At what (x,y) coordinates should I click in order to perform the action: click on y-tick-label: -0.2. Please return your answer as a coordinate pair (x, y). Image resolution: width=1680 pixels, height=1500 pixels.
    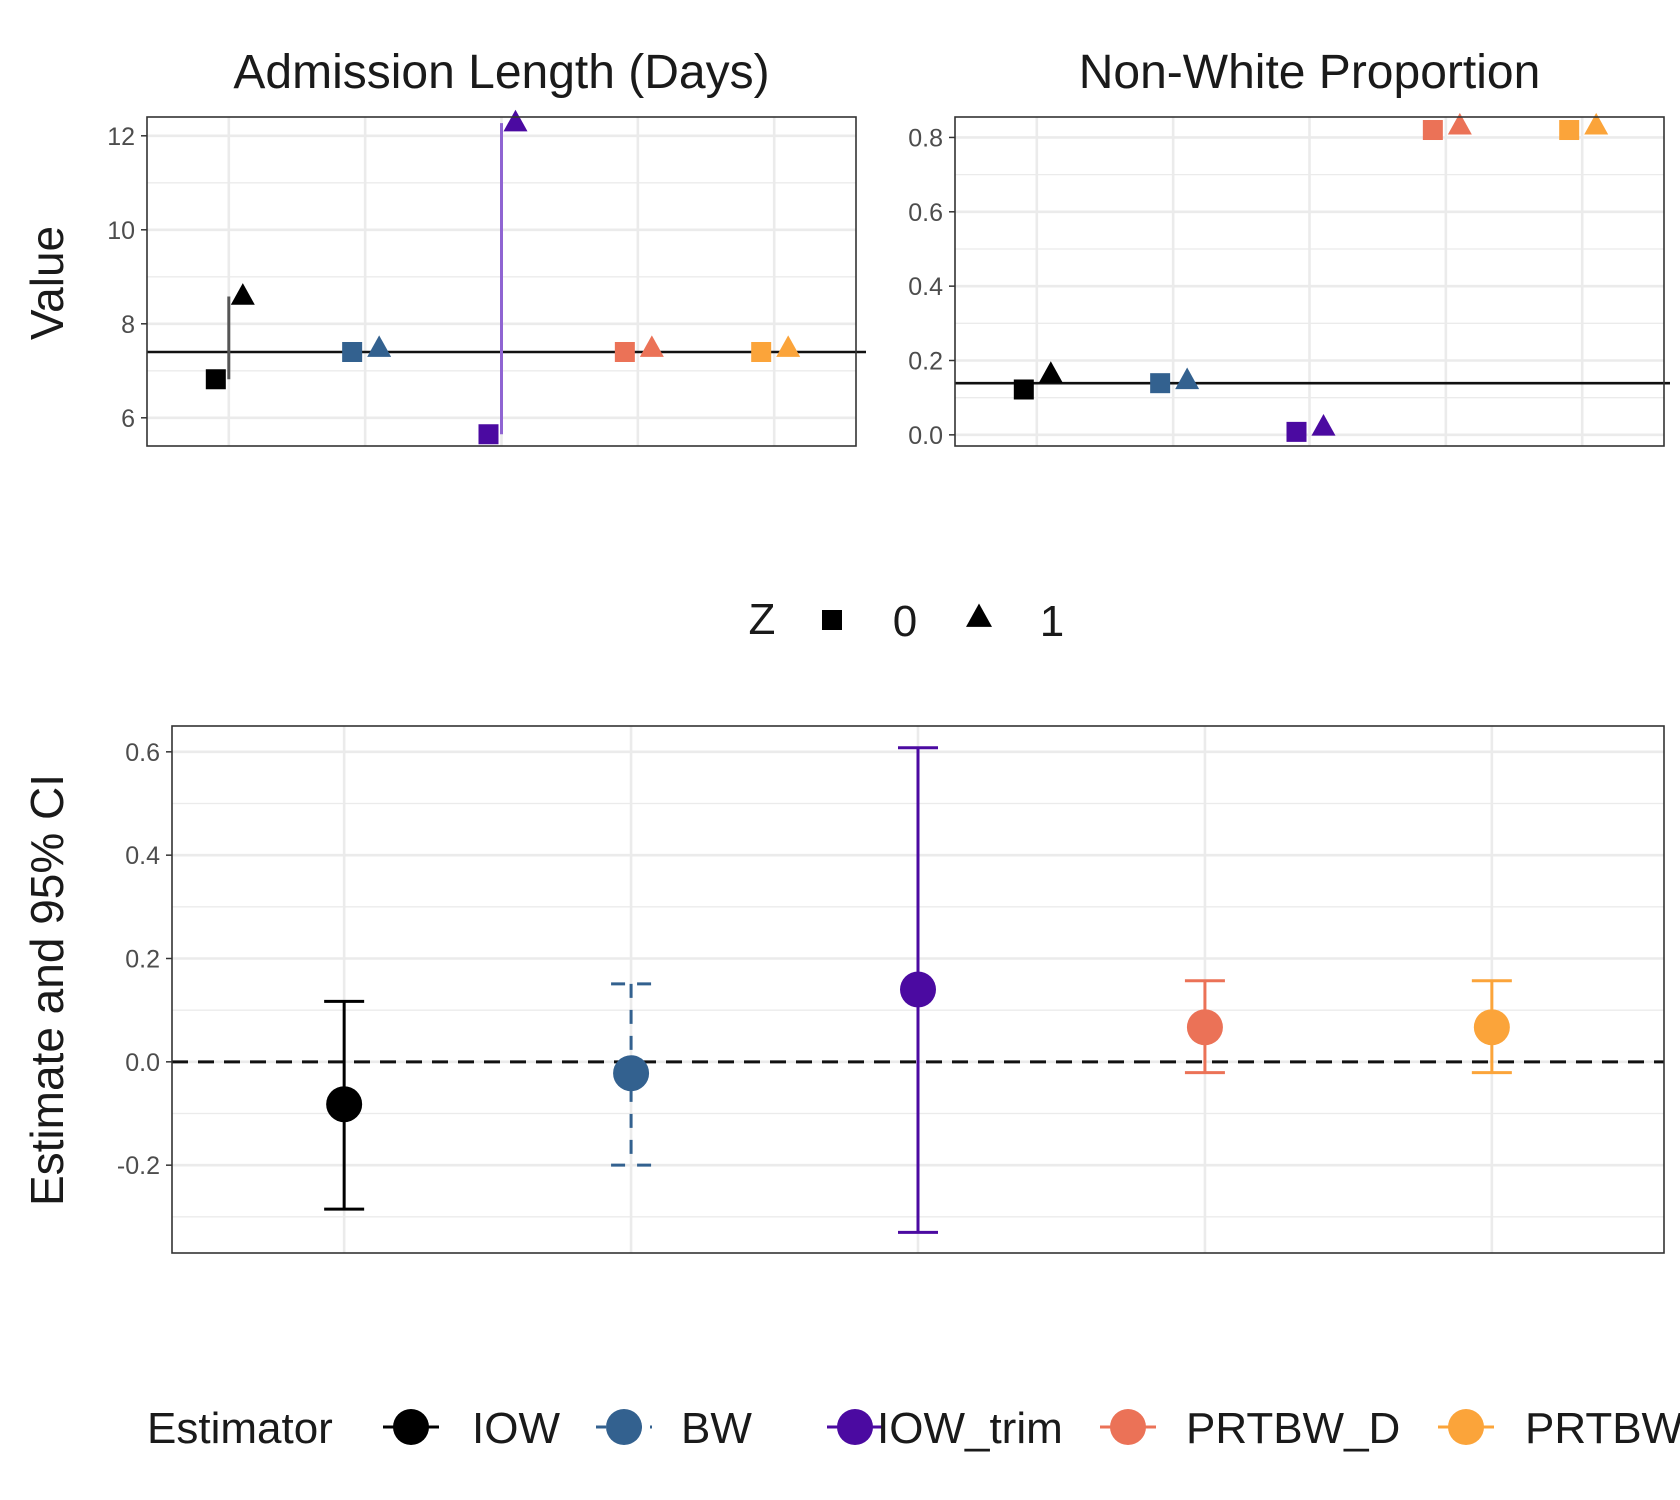
    Looking at the image, I should click on (138, 1166).